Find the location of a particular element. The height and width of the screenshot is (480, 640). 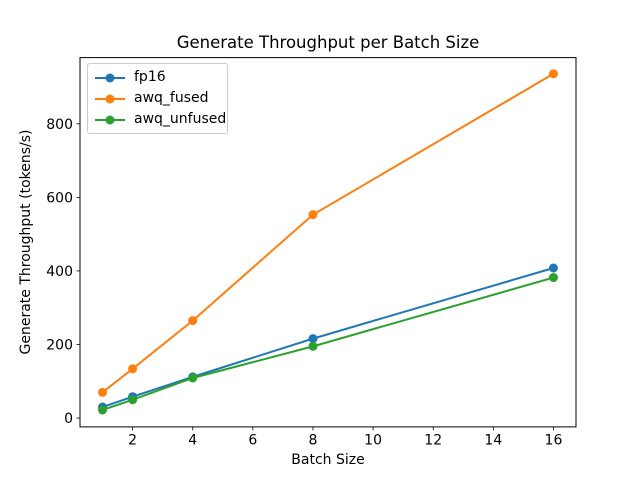

x-tick-label: 2 is located at coordinates (132, 440).